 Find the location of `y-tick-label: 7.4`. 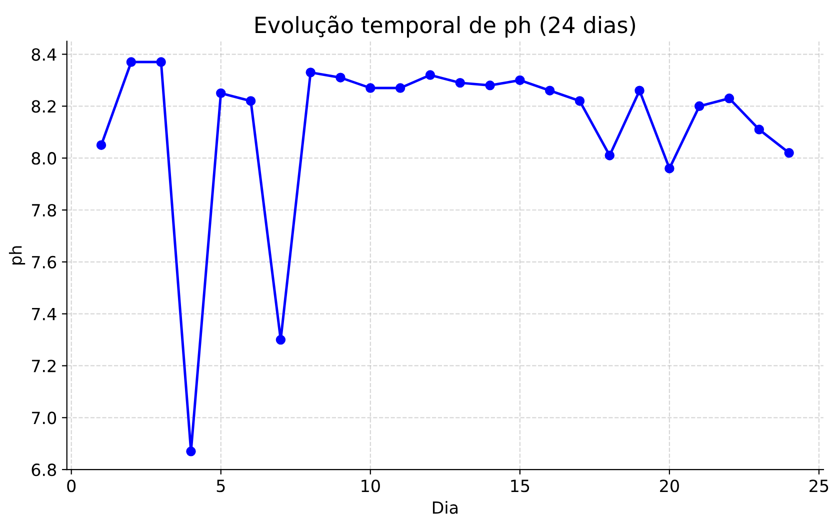

y-tick-label: 7.4 is located at coordinates (44, 314).